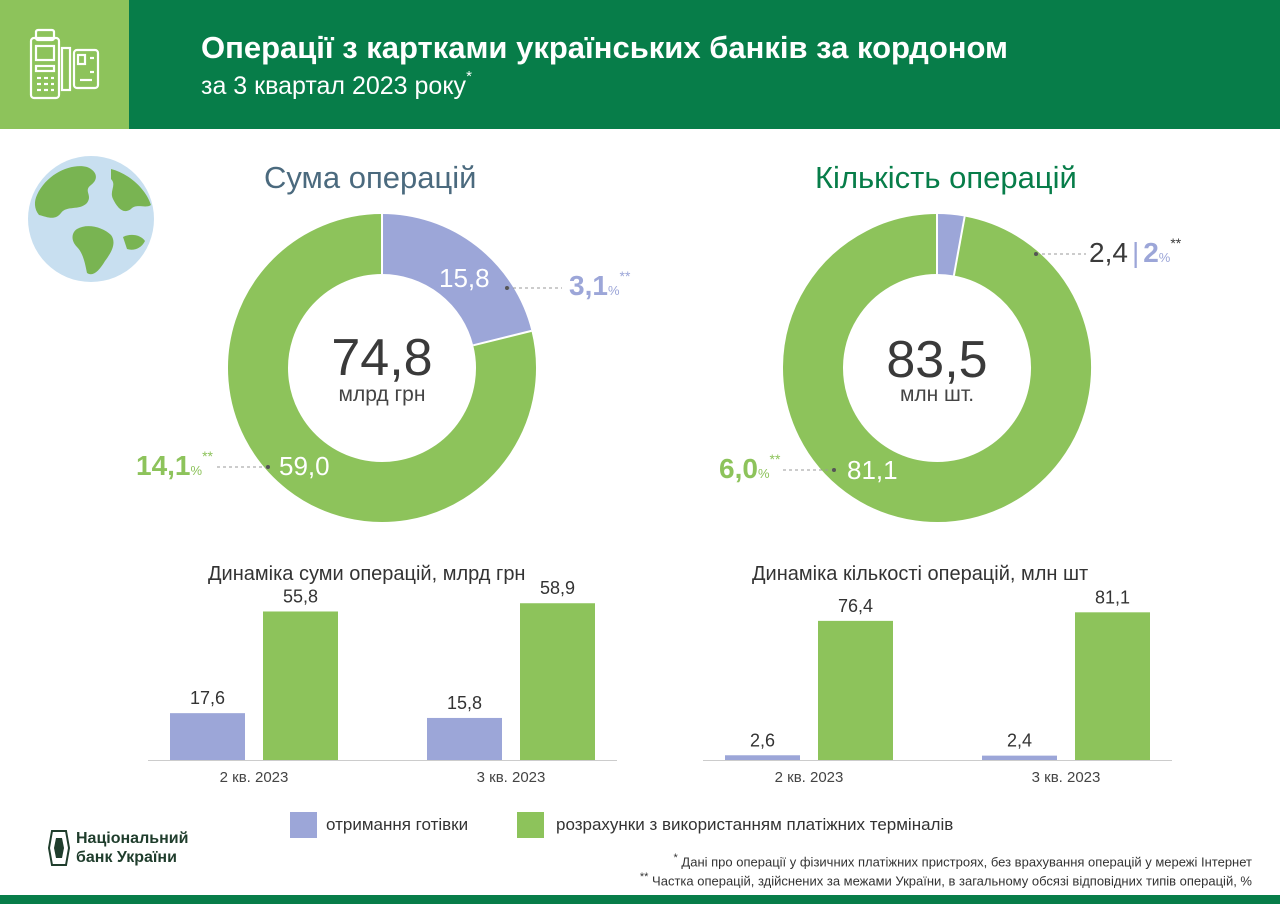  What do you see at coordinates (174, 464) in the screenshot?
I see `sum-terminal-share: 14,1%**` at bounding box center [174, 464].